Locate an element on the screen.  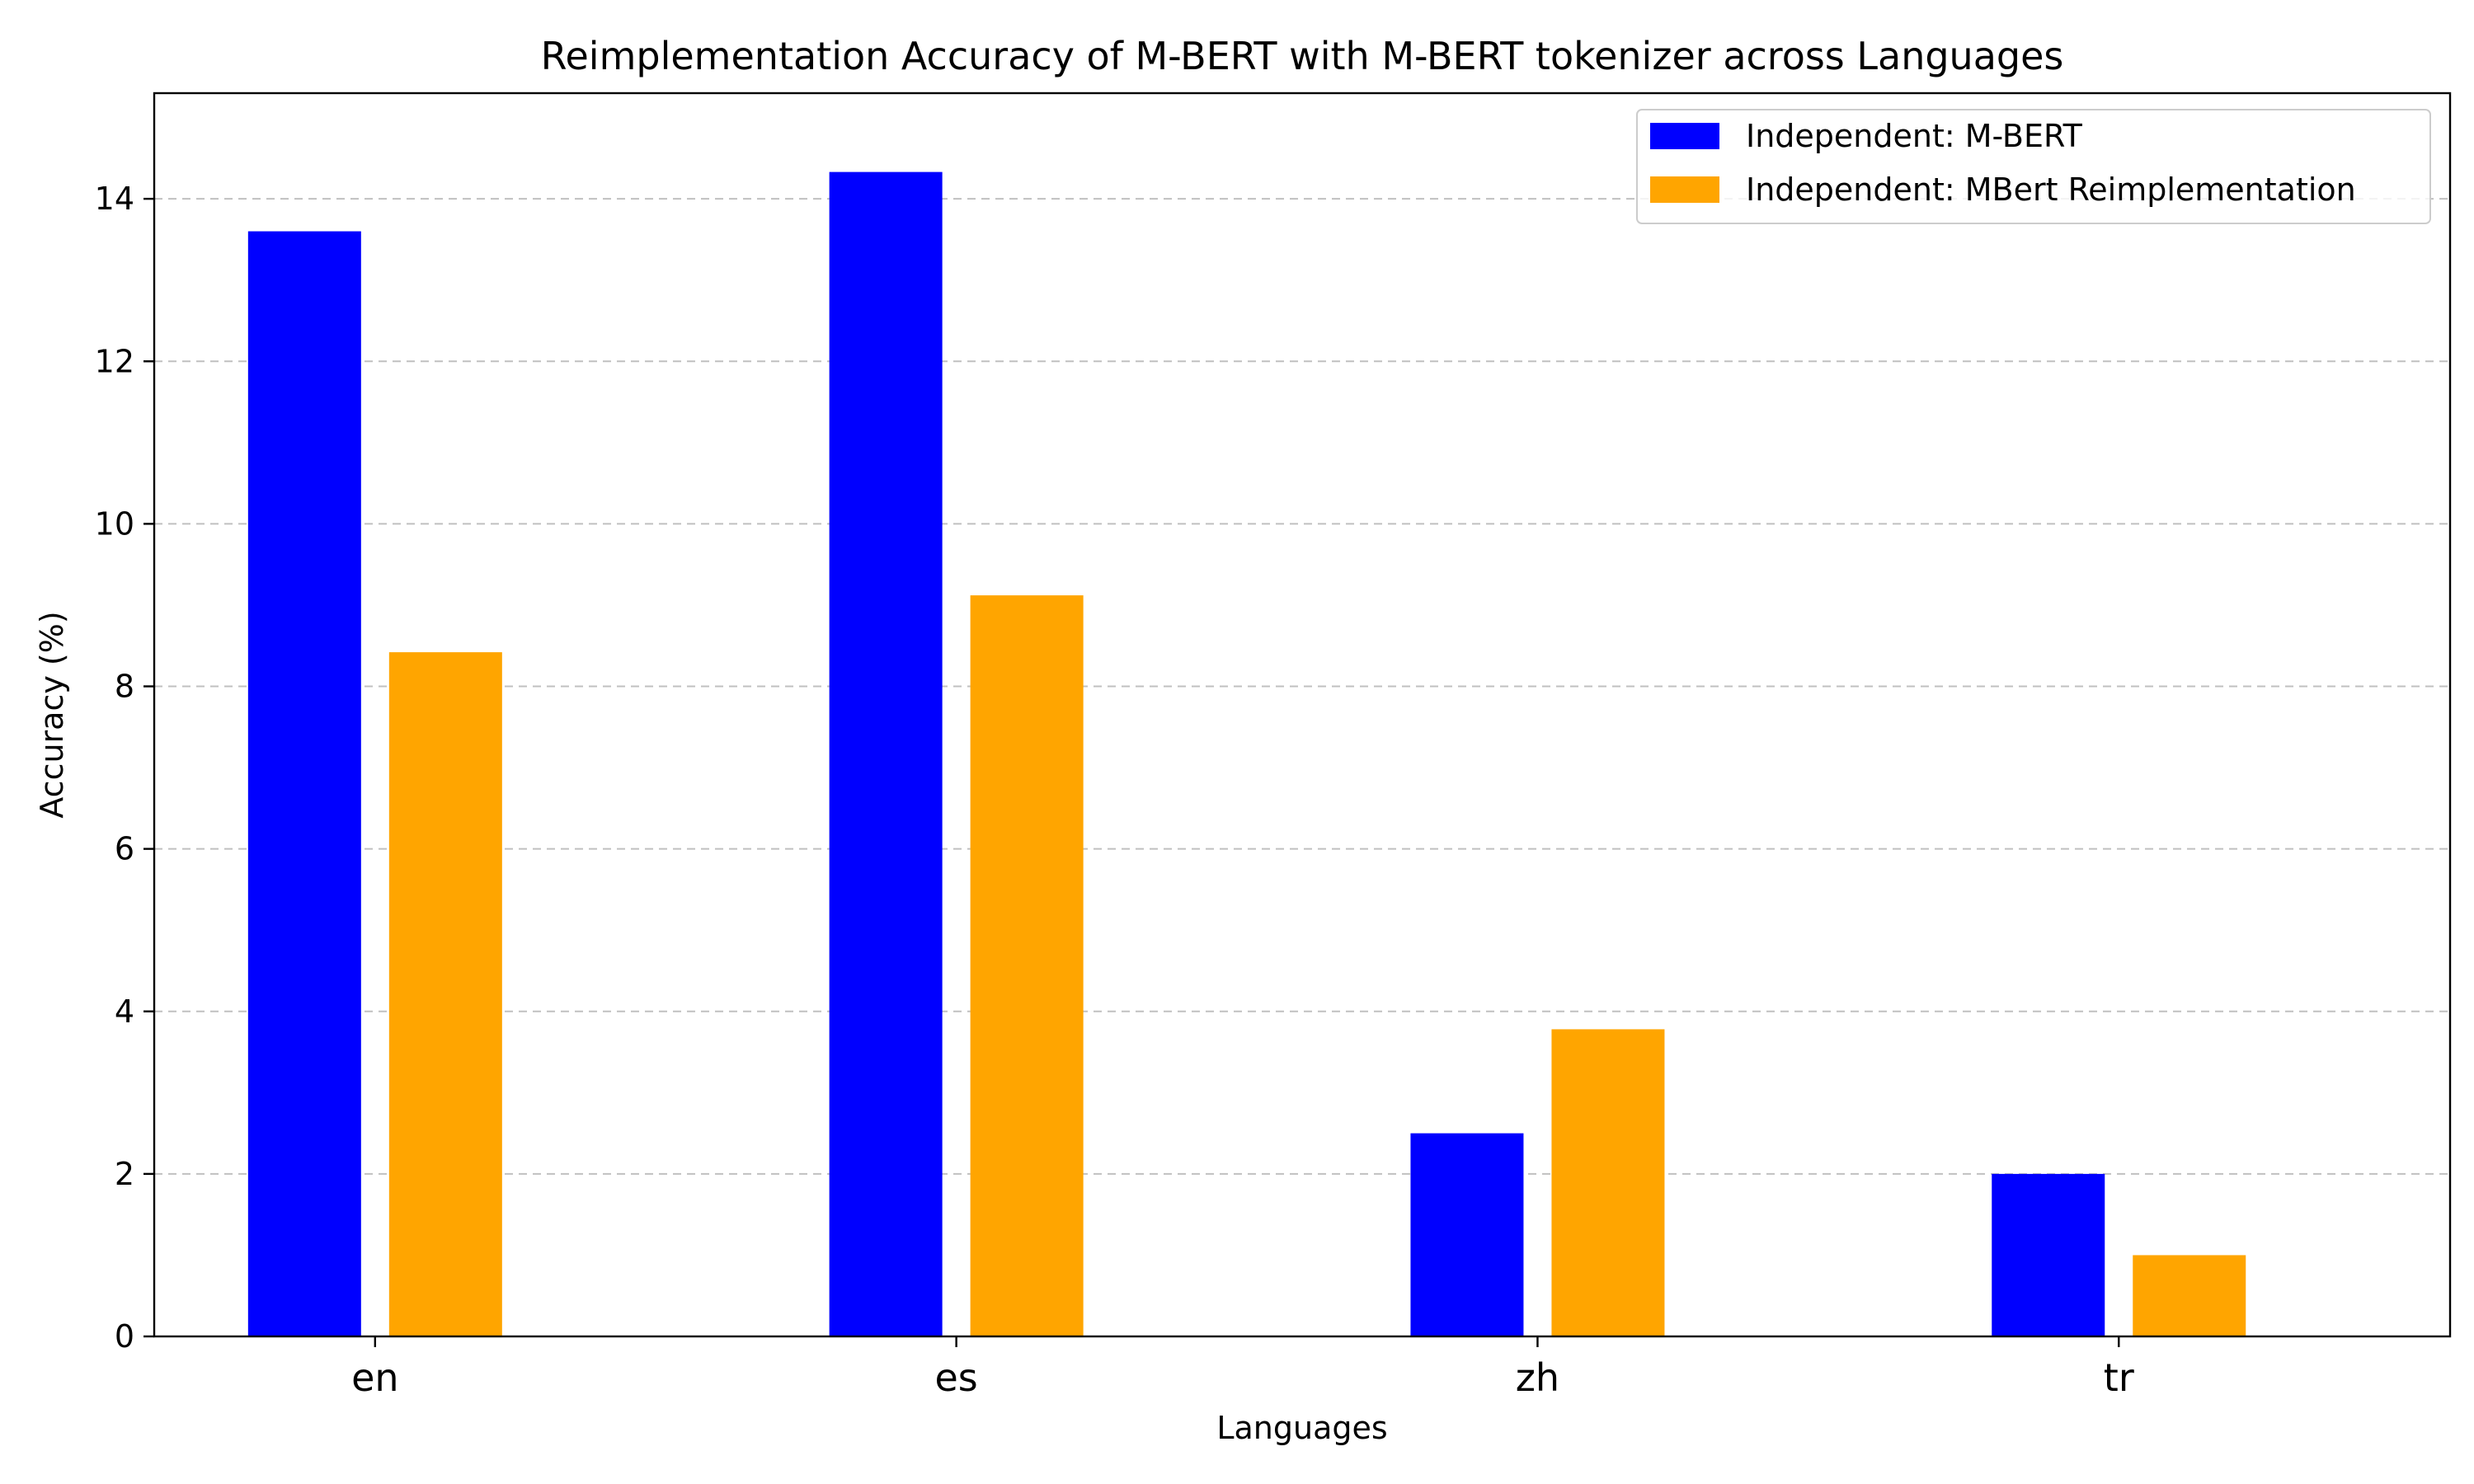
x-axis-label: Languages is located at coordinates (1301, 1428).